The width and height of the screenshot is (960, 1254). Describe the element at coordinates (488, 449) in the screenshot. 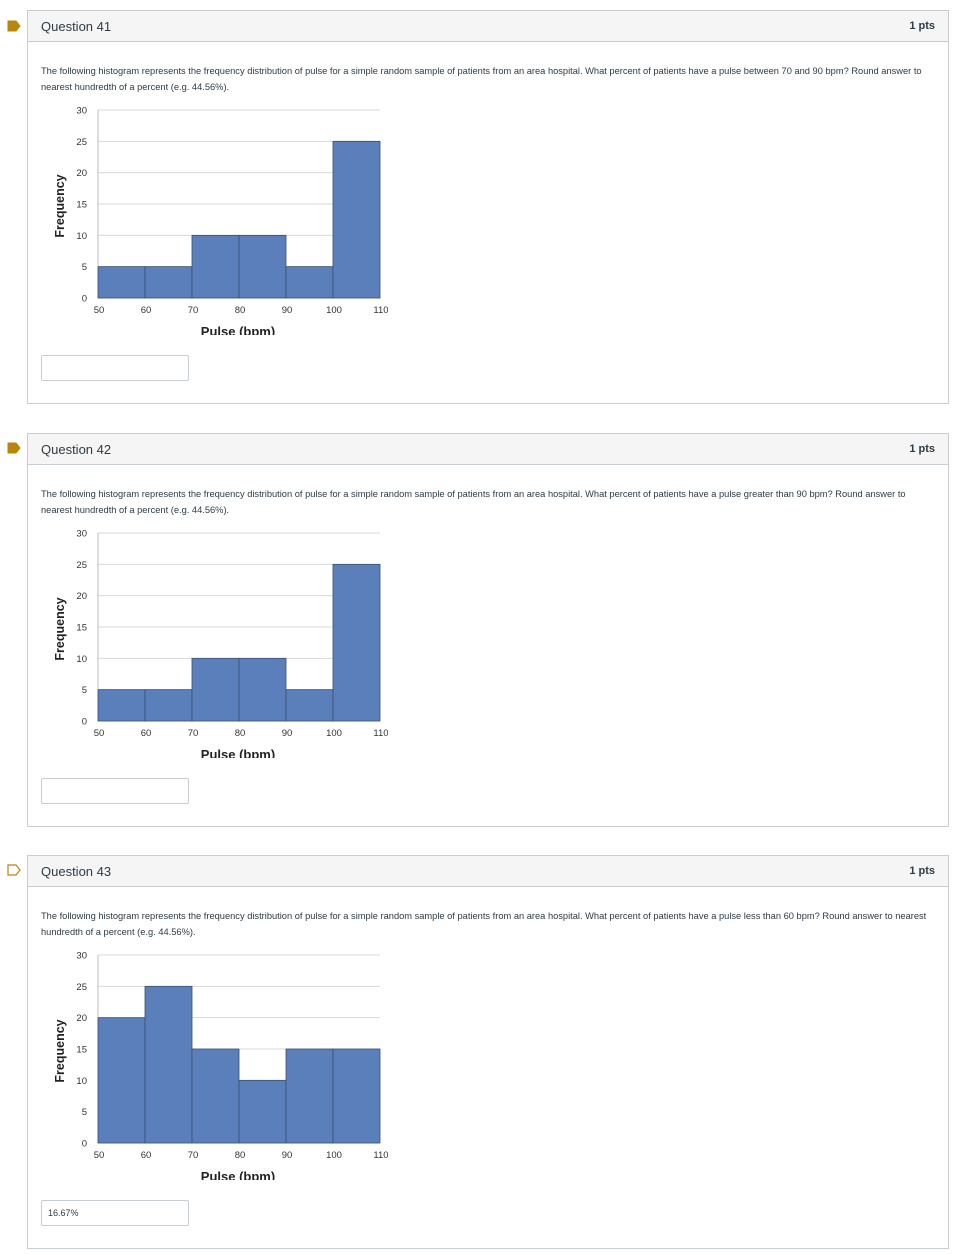

I see `question-header: Question 42 1 pts` at that location.